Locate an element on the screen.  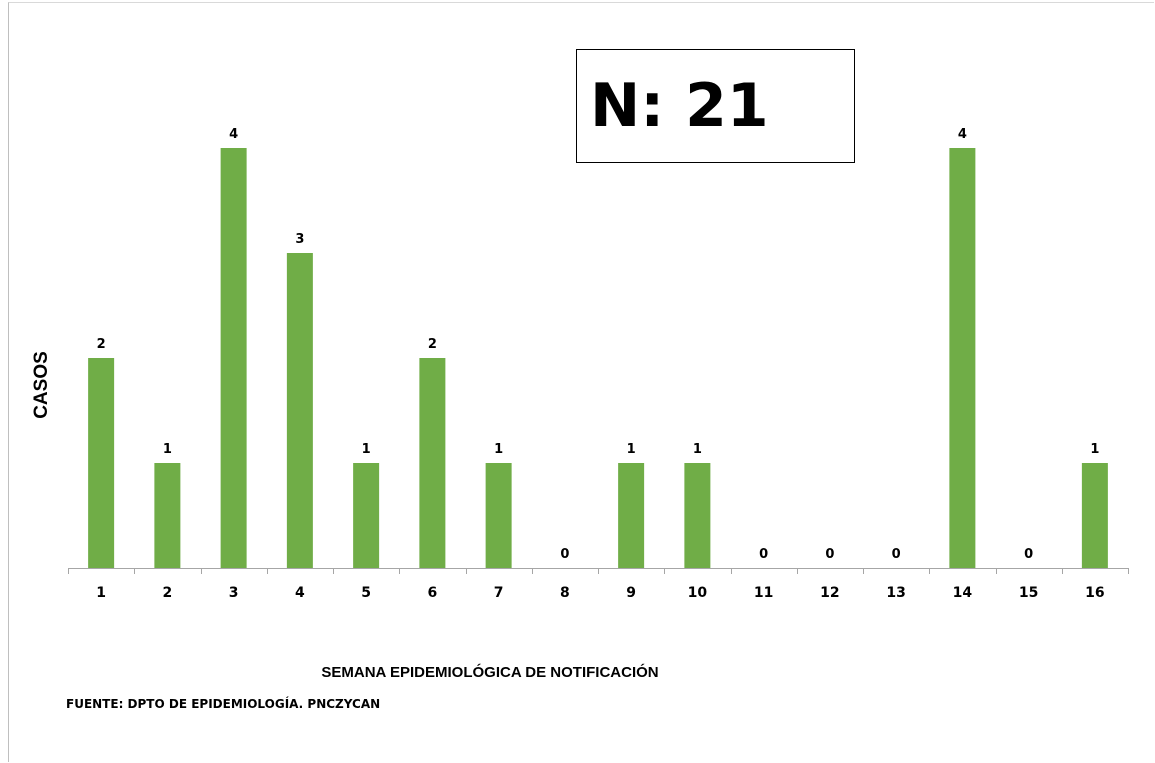
x-tick-labels-group: 1 2 3 4 5 6 7 8 9 10 11 12 13 14 15 16 is located at coordinates (600, 593).